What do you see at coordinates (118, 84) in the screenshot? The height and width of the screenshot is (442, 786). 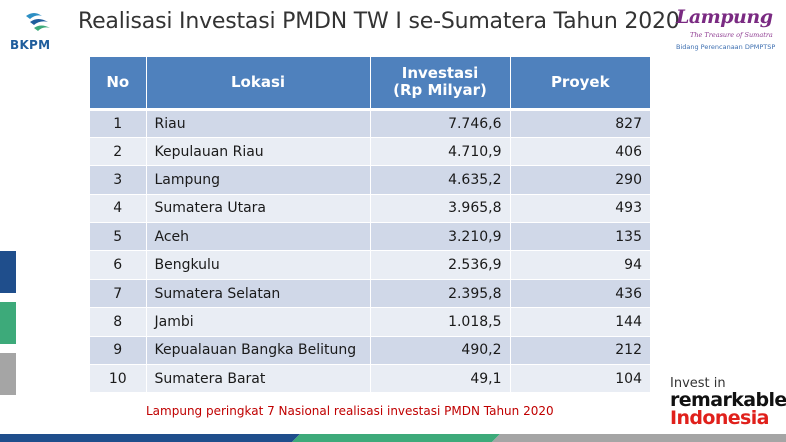 I see `header-no: No` at bounding box center [118, 84].